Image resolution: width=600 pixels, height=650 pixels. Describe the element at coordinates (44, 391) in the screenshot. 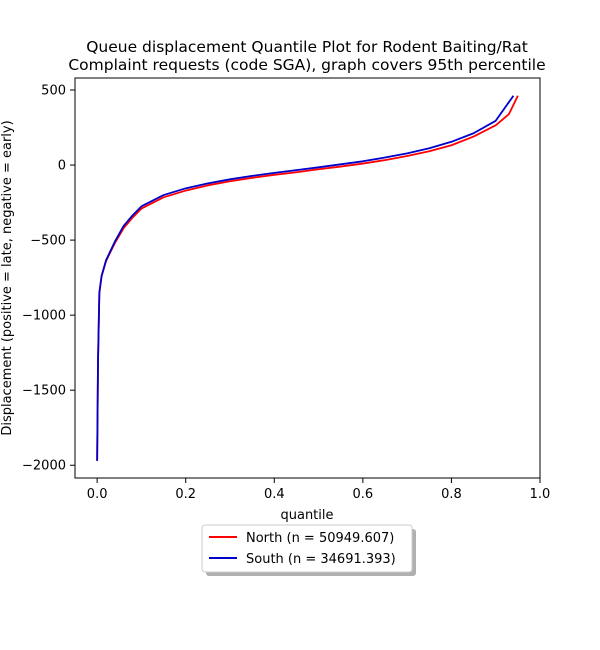

I see `y-tick-label: −1500` at that location.